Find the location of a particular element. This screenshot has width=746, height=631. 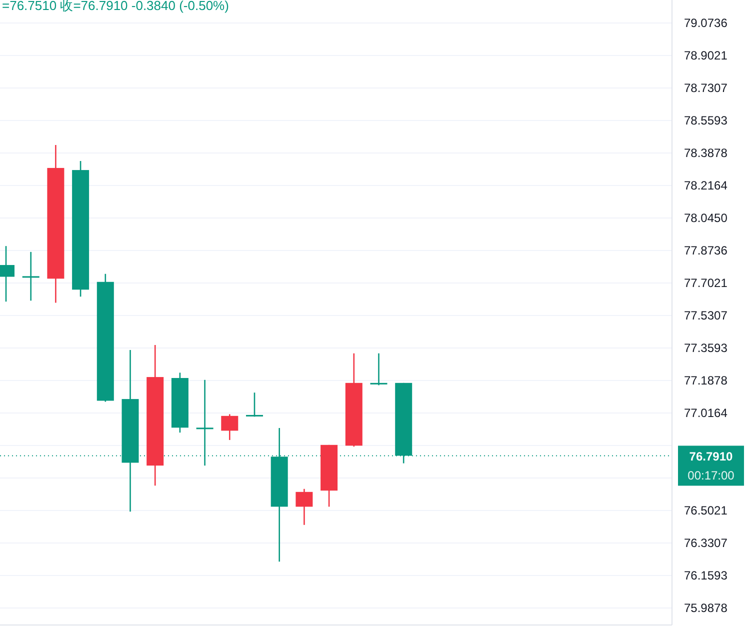

y-tick-label: 78.7307 is located at coordinates (706, 87).